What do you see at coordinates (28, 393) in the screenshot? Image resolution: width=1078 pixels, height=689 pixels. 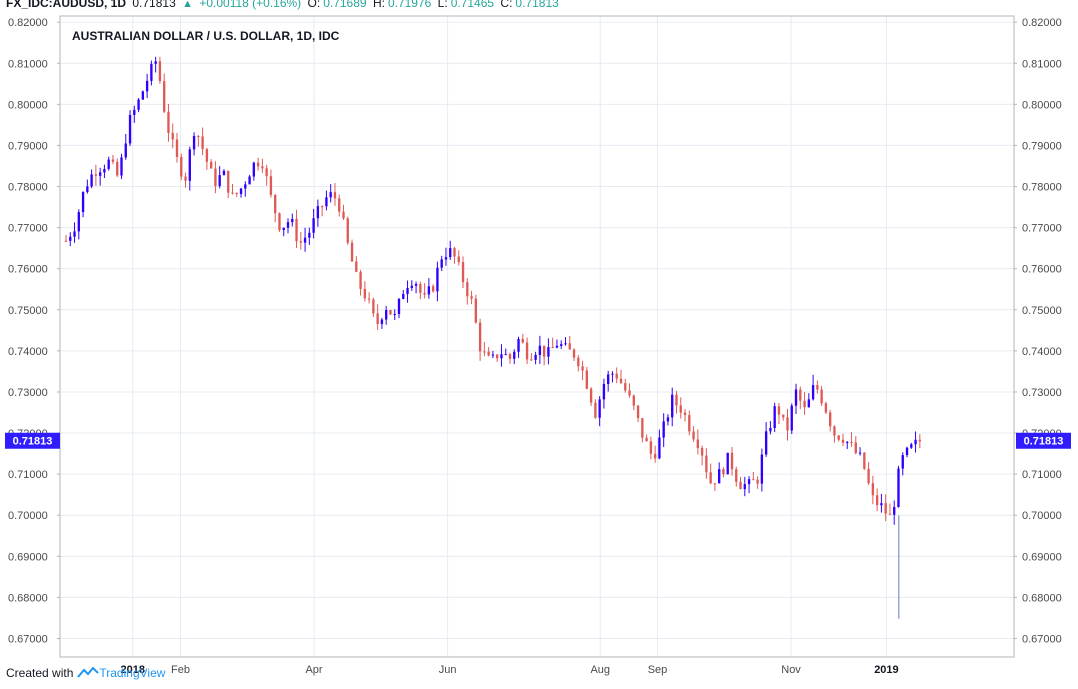 I see `y-tick-label-left: 0.73000` at bounding box center [28, 393].